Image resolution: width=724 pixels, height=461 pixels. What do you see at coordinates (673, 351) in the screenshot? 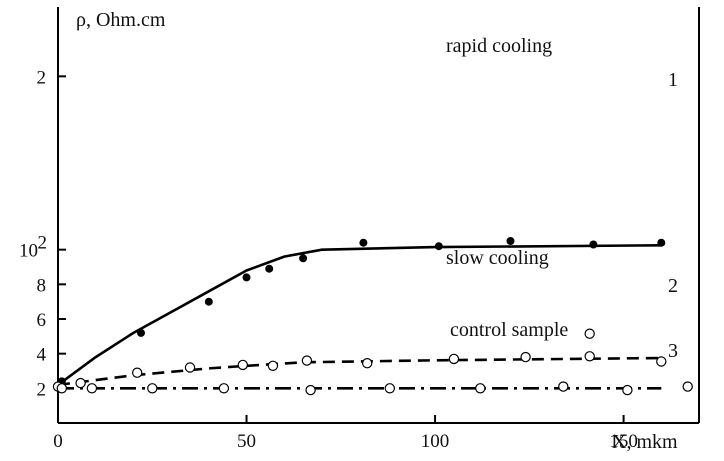
I see `series-number-3: 3` at bounding box center [673, 351].